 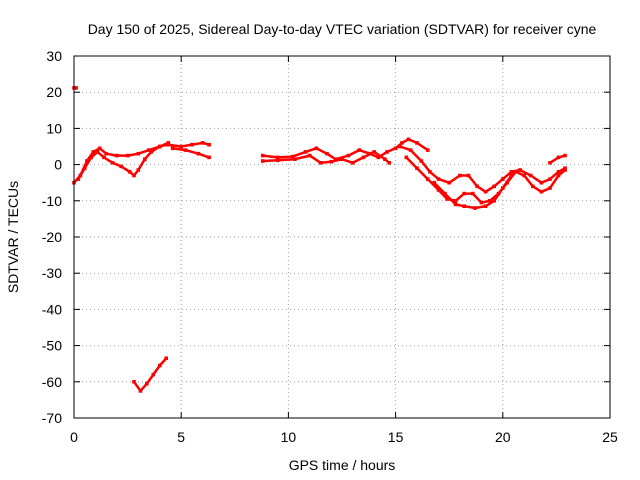 What do you see at coordinates (74, 437) in the screenshot?
I see `x-tick-label: 0` at bounding box center [74, 437].